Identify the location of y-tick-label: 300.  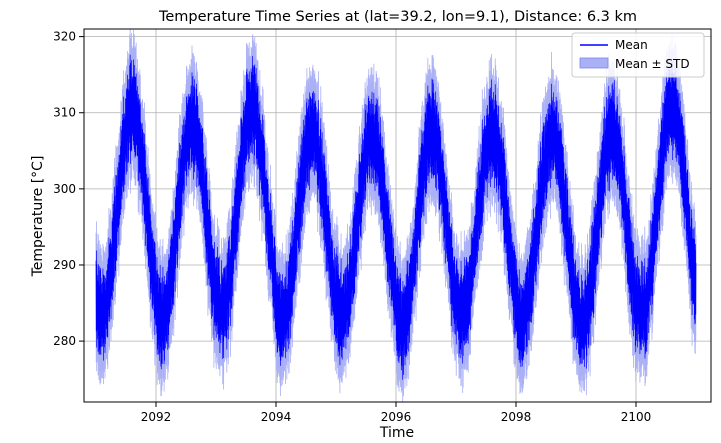
(64, 189).